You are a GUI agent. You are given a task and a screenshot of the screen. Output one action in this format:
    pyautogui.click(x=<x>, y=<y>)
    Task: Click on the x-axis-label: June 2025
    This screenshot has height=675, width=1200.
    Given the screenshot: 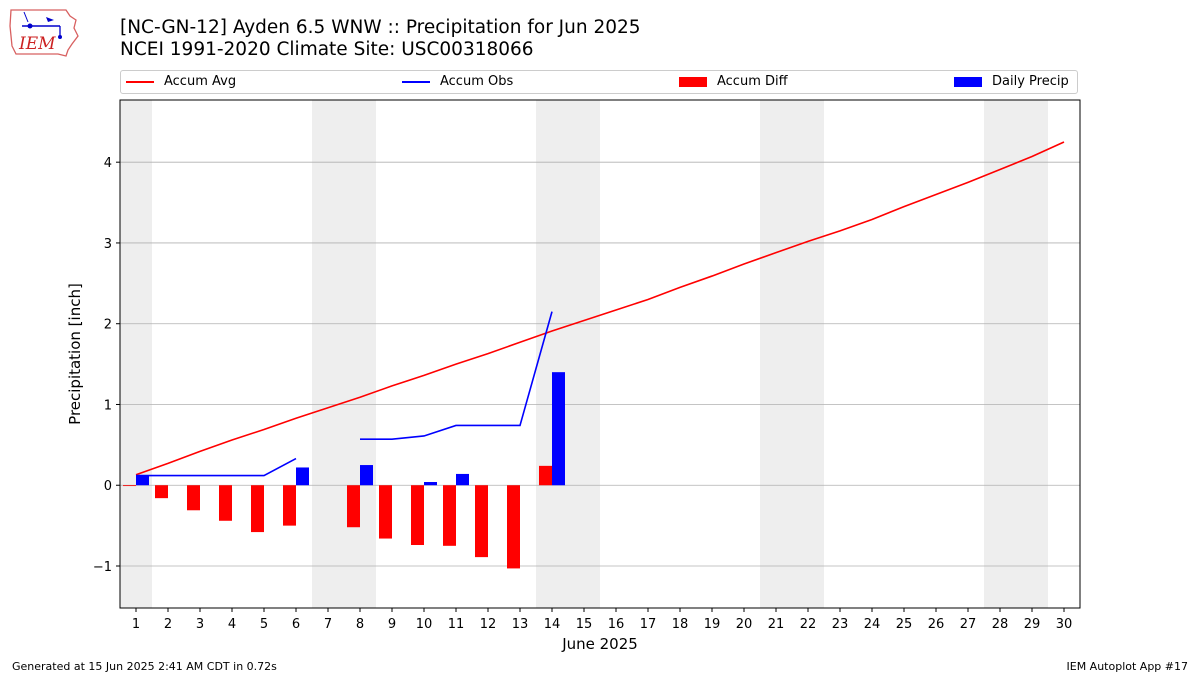 What is the action you would take?
    pyautogui.click(x=599, y=644)
    